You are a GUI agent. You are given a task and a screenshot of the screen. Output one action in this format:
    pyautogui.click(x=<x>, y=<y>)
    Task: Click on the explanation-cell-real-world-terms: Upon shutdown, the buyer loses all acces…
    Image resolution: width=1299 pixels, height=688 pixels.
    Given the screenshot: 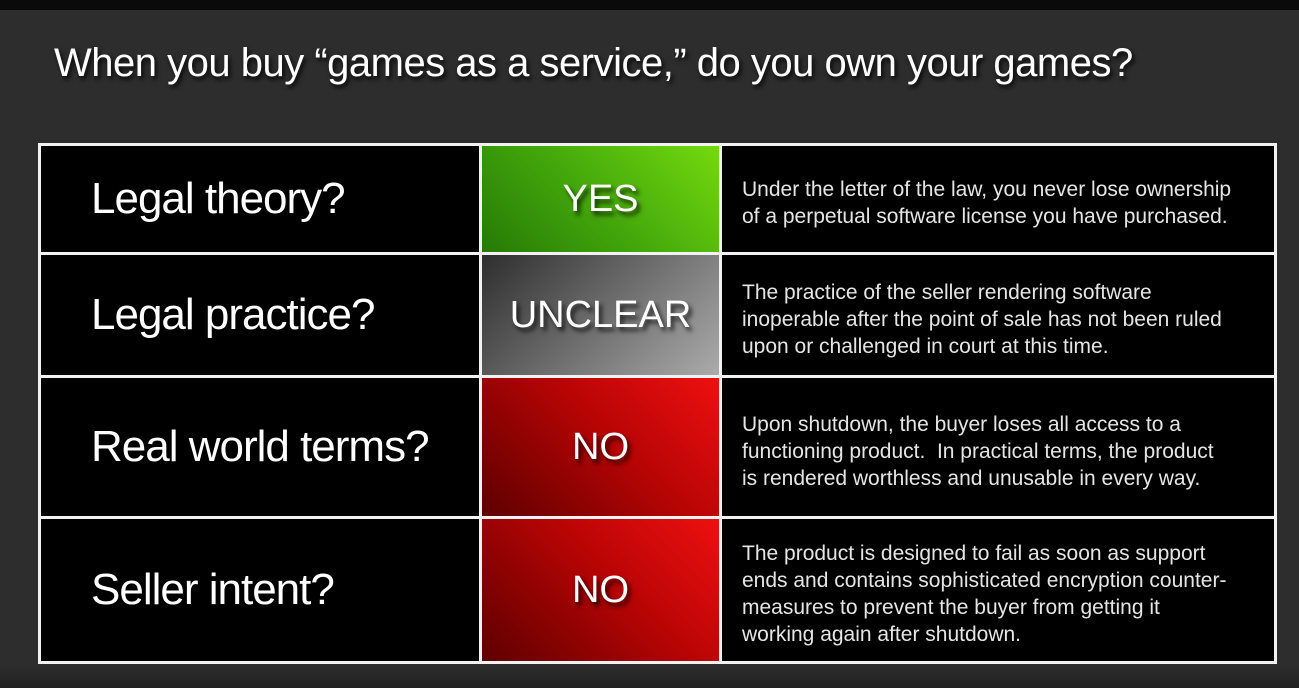 What is the action you would take?
    pyautogui.click(x=998, y=447)
    